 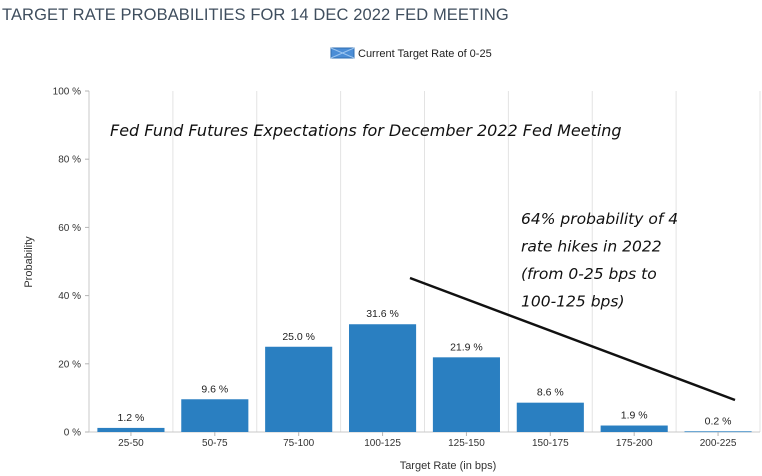 What do you see at coordinates (298, 337) in the screenshot?
I see `data-label: 25.0 %` at bounding box center [298, 337].